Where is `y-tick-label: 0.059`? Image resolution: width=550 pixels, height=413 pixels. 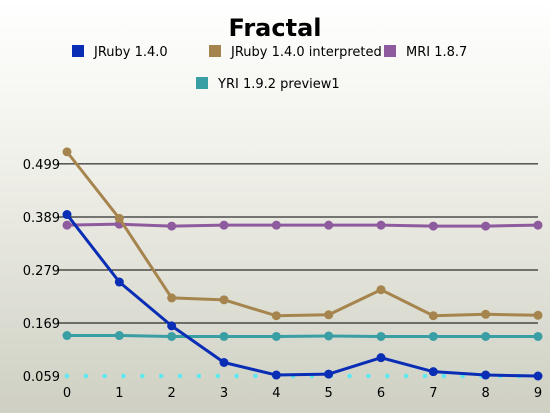 y-tick-label: 0.059 is located at coordinates (41, 377).